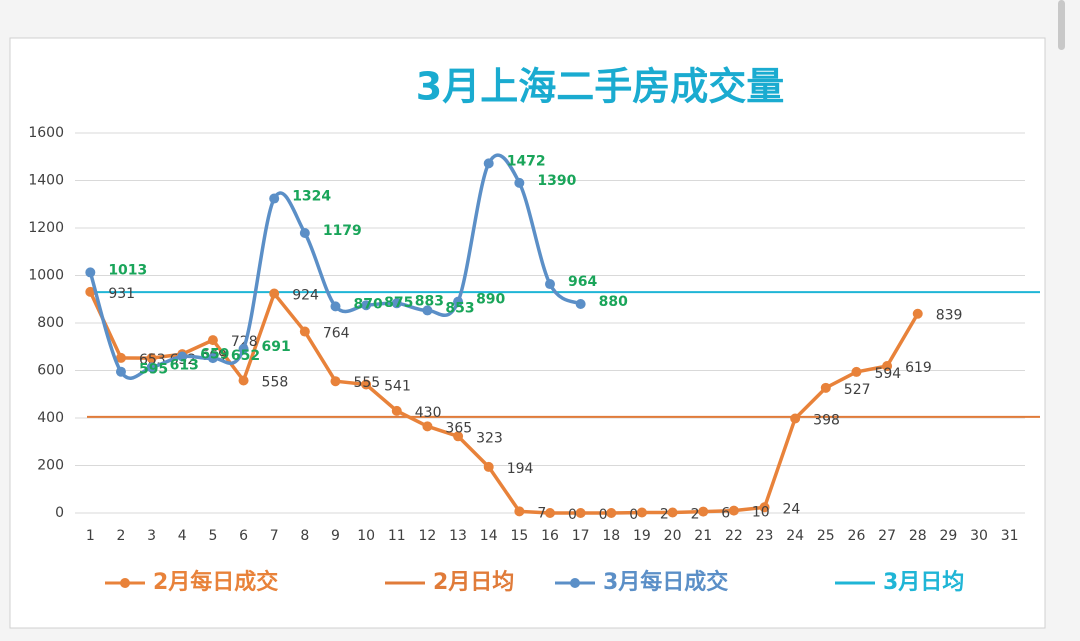 The width and height of the screenshot is (1080, 641). What do you see at coordinates (792, 509) in the screenshot?
I see `data-label: 24` at bounding box center [792, 509].